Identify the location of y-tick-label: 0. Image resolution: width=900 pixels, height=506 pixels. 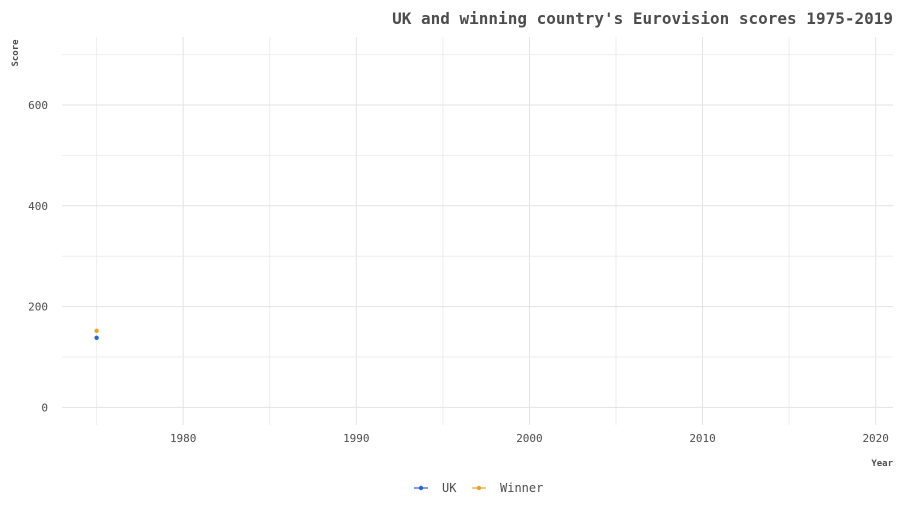
(44, 407).